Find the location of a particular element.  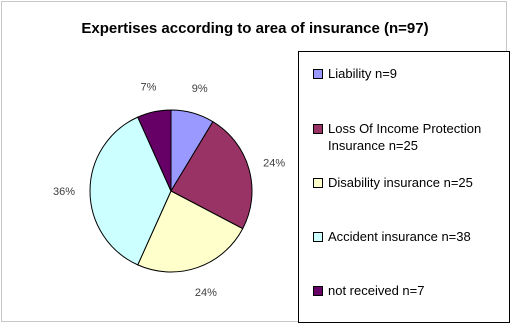

legend-item: Disability insurance n=25 is located at coordinates (411, 182).